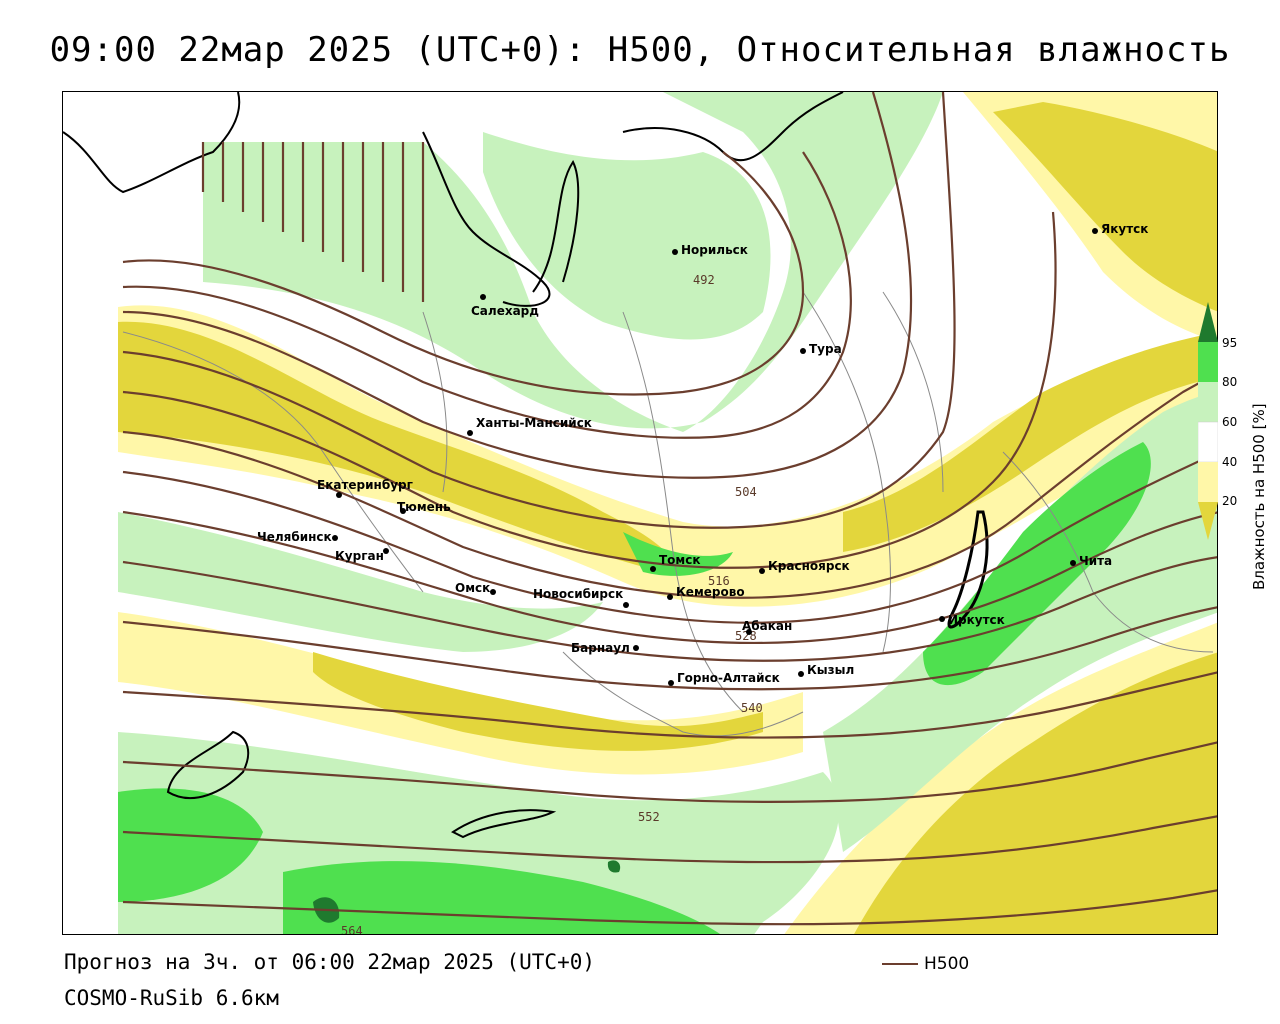 The height and width of the screenshot is (1024, 1280). What do you see at coordinates (746, 492) in the screenshot?
I see `isoline-label: 504` at bounding box center [746, 492].